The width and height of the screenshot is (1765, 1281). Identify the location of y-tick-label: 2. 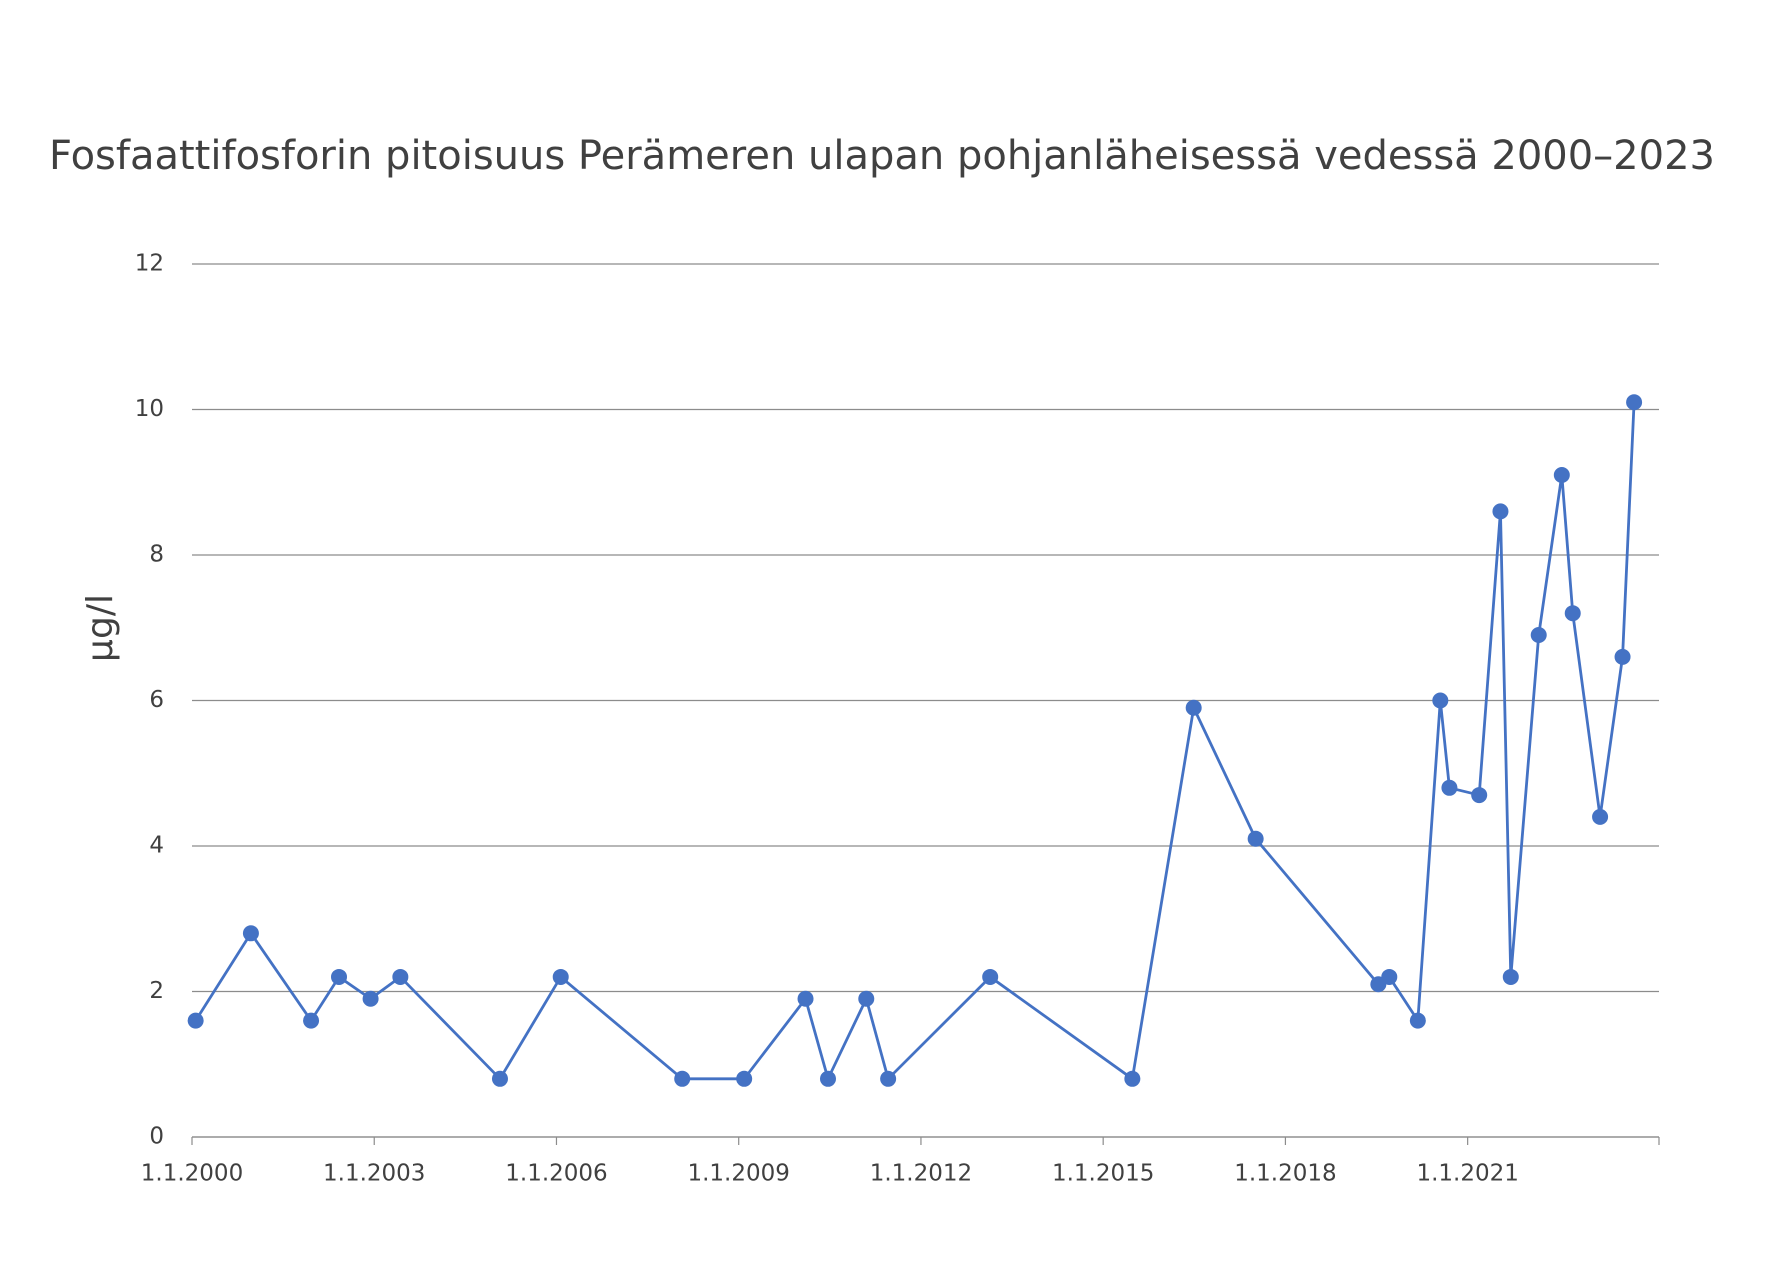
(156, 991).